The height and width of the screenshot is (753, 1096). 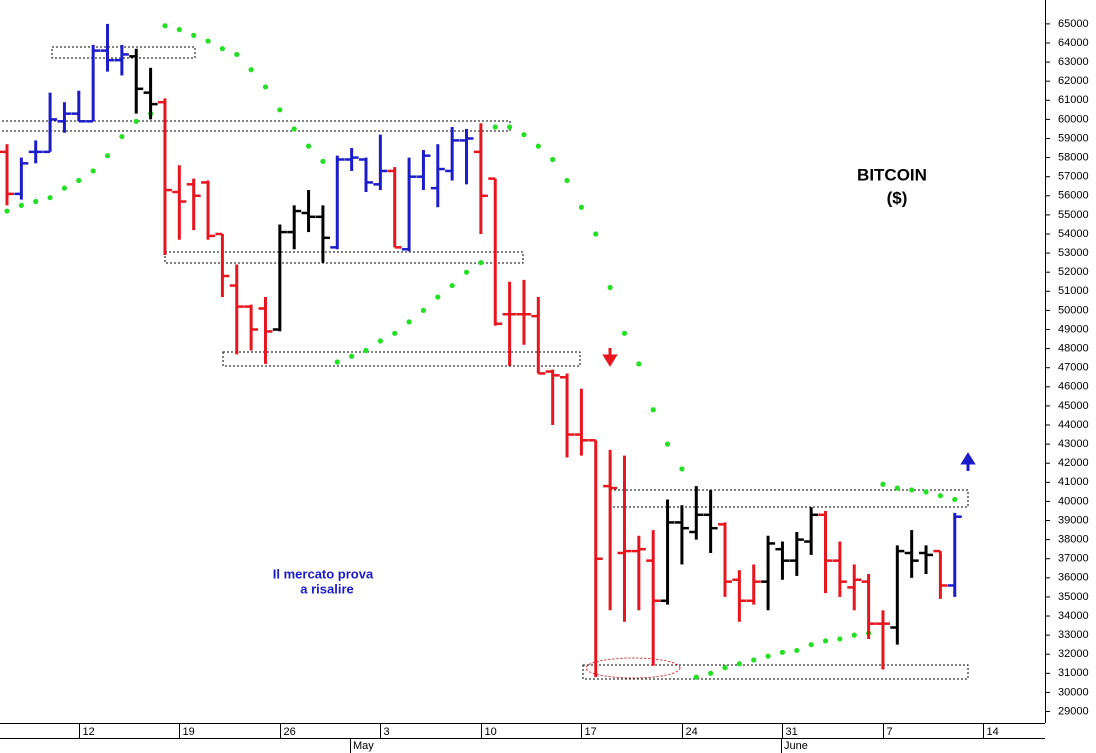 I want to click on y-tick-label: 32000, so click(x=1073, y=654).